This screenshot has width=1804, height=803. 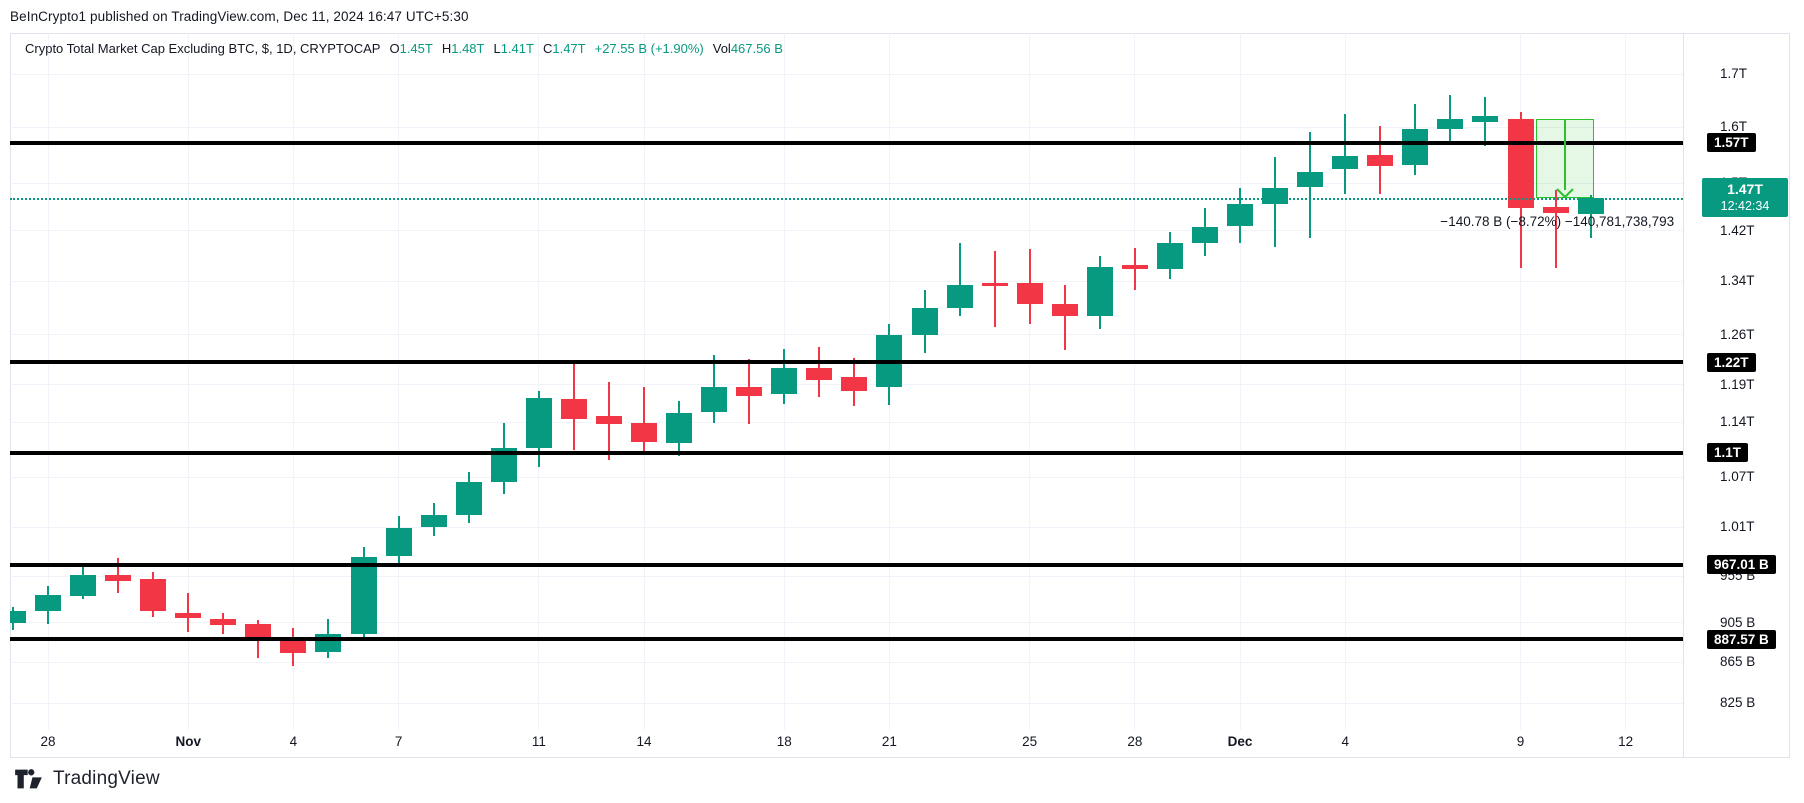 I want to click on open-value: 1.45T, so click(x=416, y=48).